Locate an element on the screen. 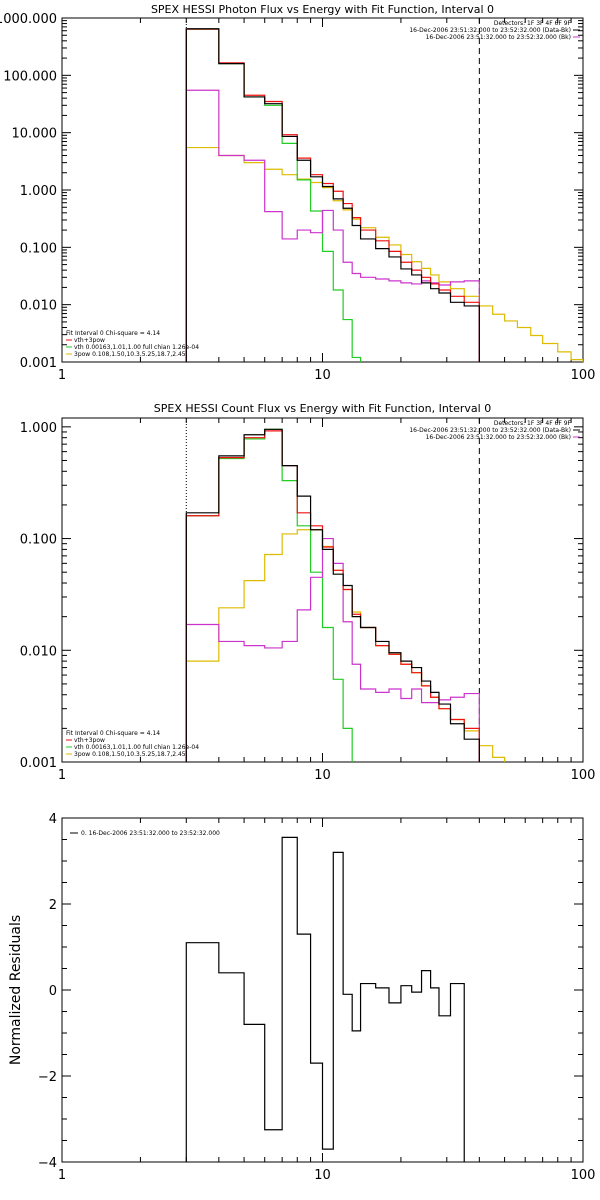 The height and width of the screenshot is (1200, 600). y-tick-label: −4 is located at coordinates (47, 1163).